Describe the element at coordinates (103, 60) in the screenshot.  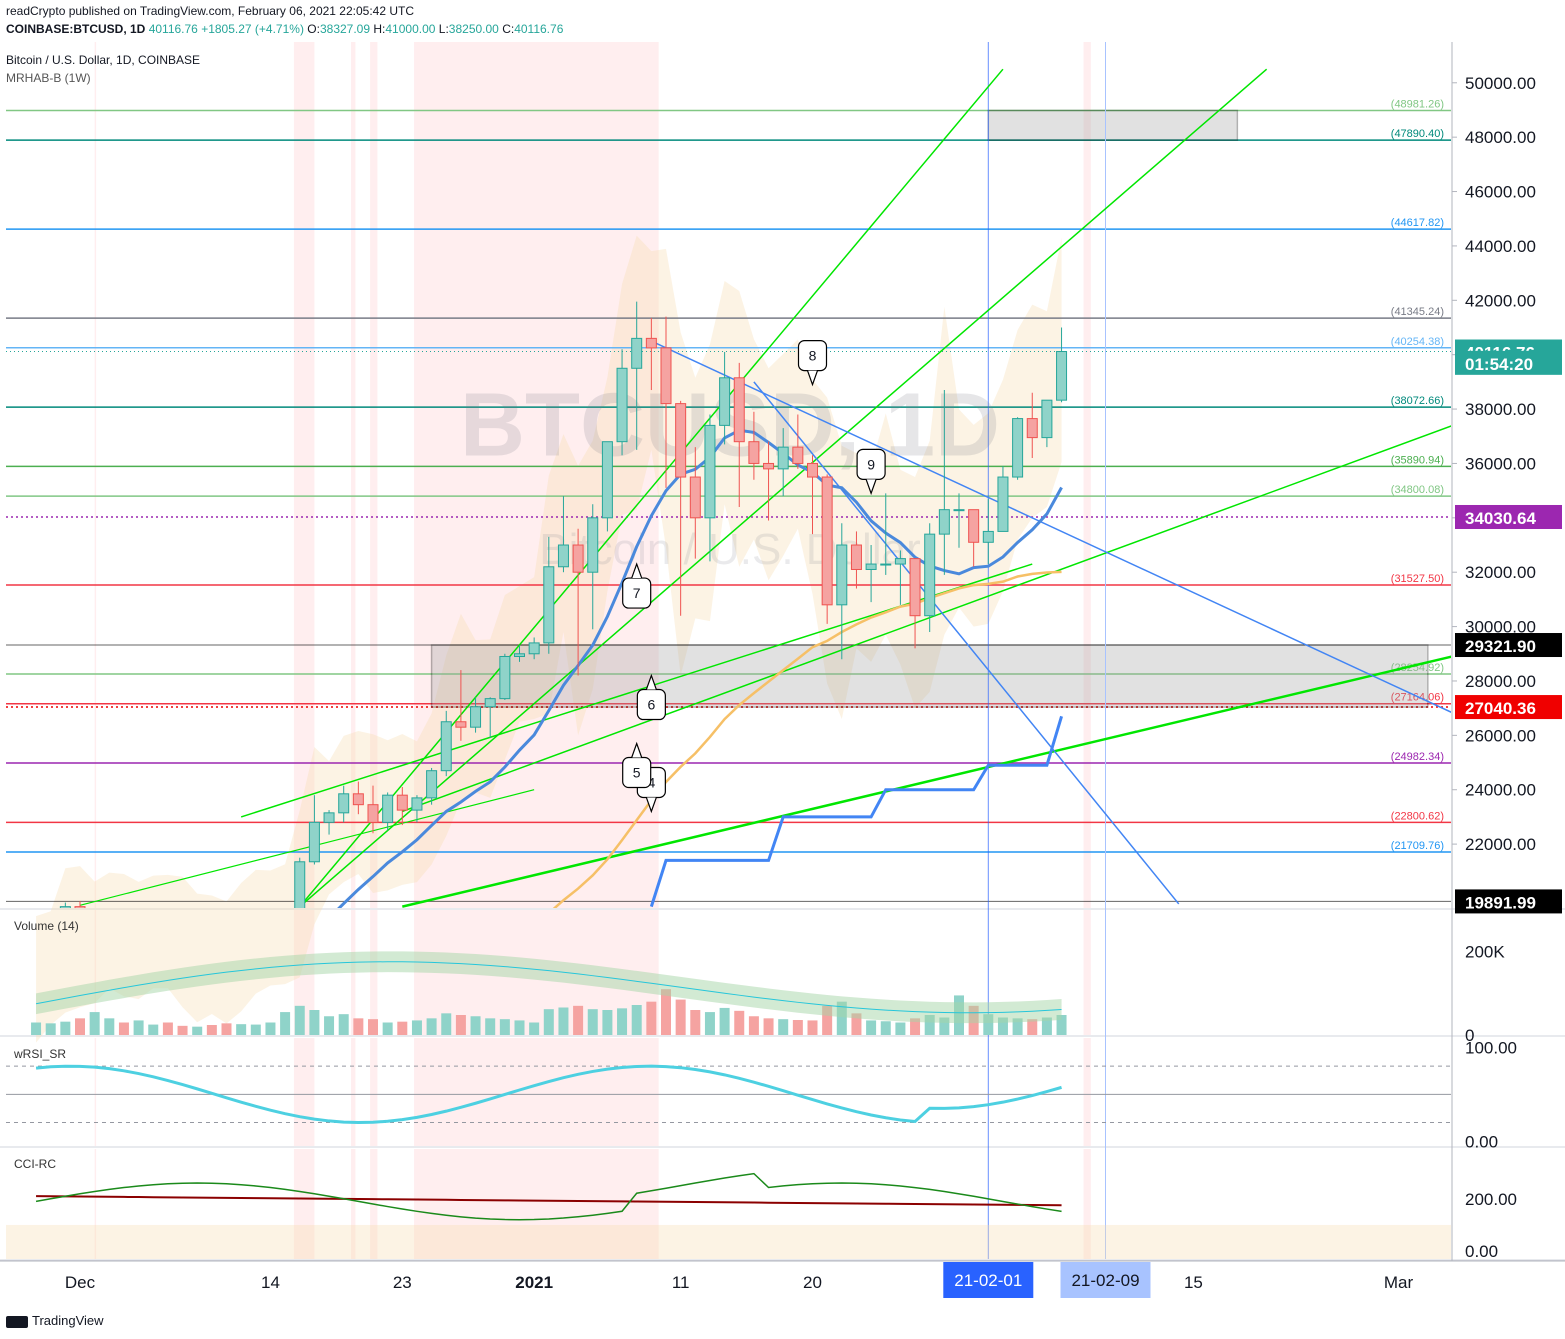
I see `legend-title: Bitcoin / U.S. Dollar, 1D, COINBASE` at that location.